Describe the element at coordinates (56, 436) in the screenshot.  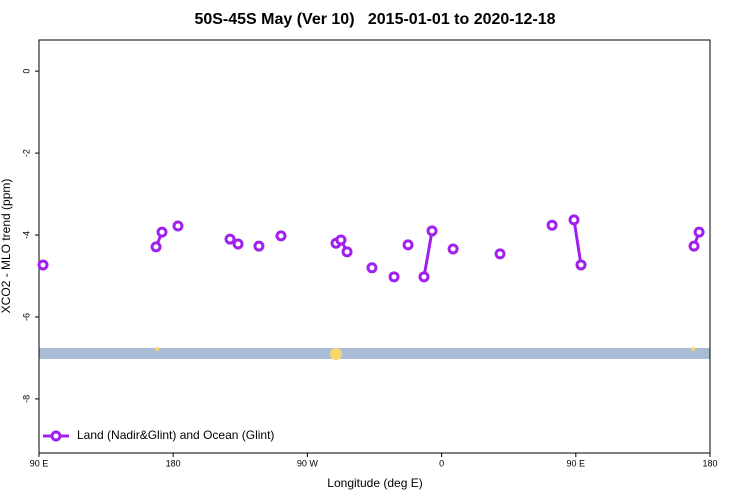
I see `legend-marker` at that location.